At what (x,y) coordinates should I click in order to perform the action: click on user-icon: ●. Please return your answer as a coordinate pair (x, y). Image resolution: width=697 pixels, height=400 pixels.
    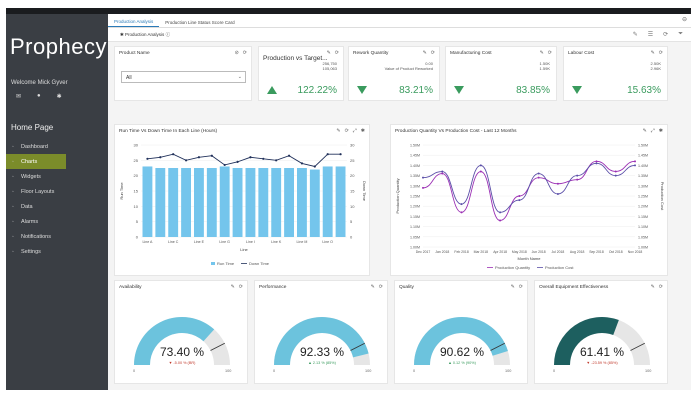
    Looking at the image, I should click on (39, 96).